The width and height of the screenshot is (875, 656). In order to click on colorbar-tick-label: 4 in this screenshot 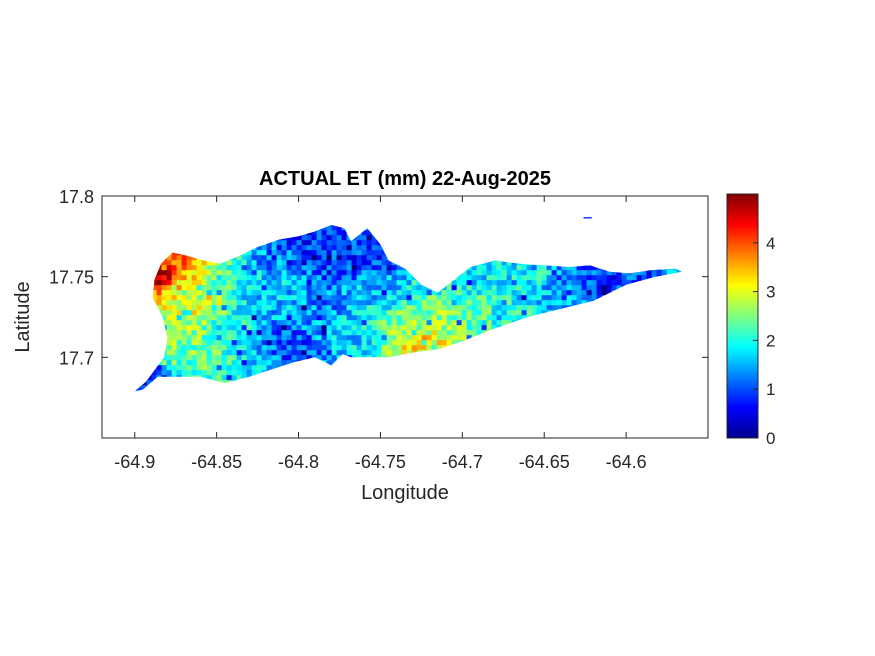, I will do `click(770, 243)`.